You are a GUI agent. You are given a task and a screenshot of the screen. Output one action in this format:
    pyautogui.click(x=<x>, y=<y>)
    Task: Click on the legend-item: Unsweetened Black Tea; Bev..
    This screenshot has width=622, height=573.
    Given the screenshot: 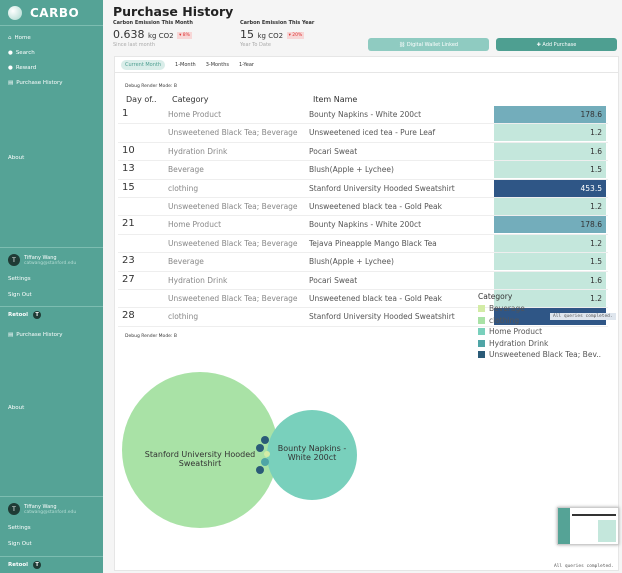 What is the action you would take?
    pyautogui.click(x=539, y=355)
    